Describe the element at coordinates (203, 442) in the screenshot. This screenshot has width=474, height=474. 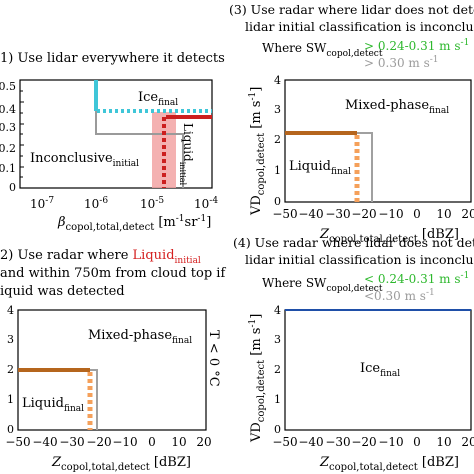
I see `panel-2-xtick: 20` at that location.